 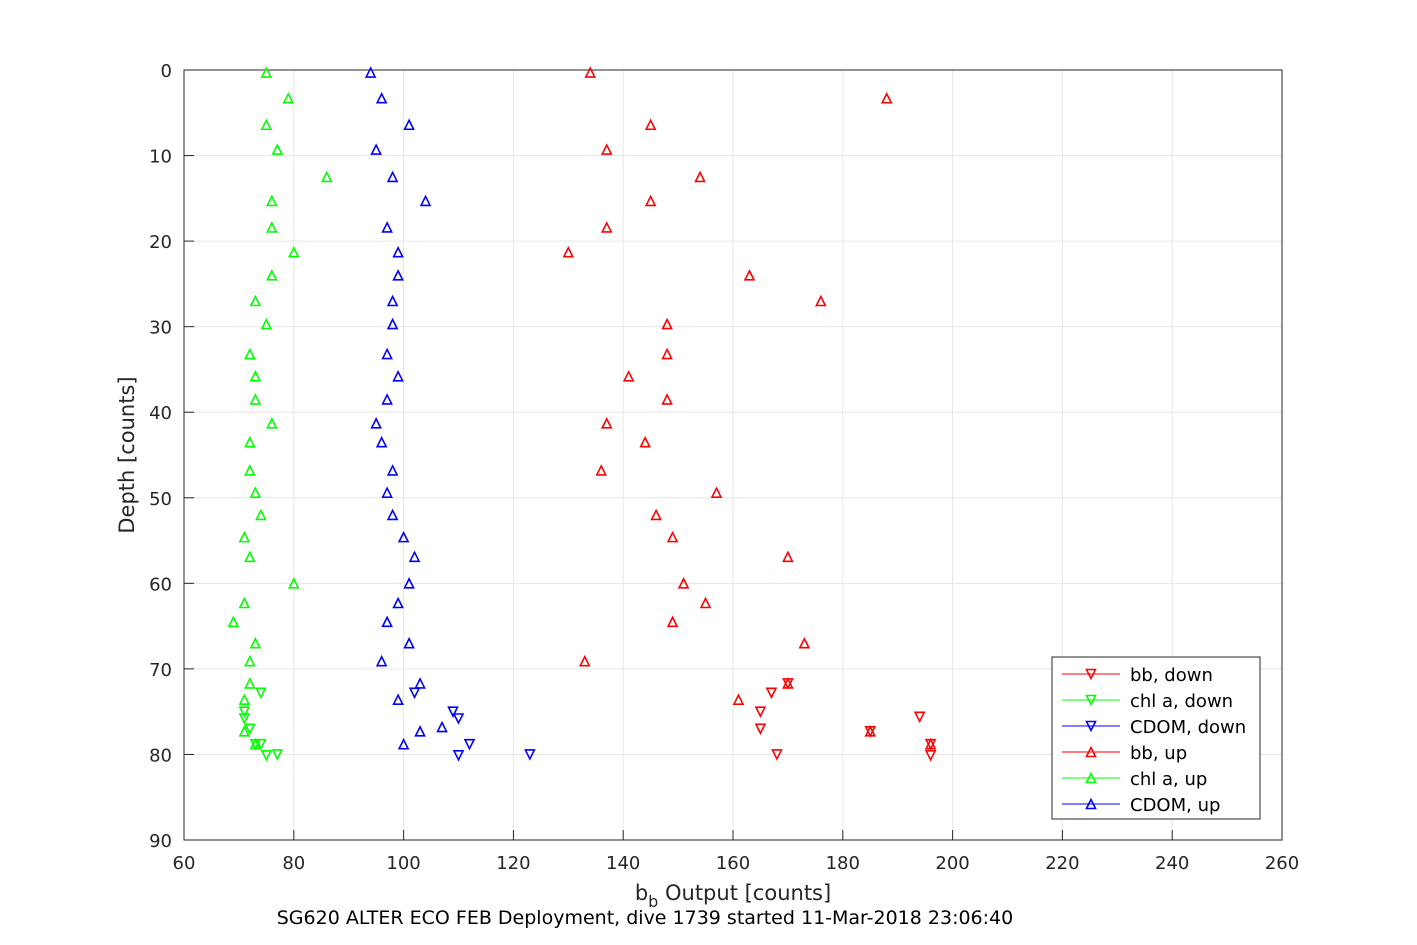 What do you see at coordinates (160, 755) in the screenshot?
I see `y-tick-label: 80` at bounding box center [160, 755].